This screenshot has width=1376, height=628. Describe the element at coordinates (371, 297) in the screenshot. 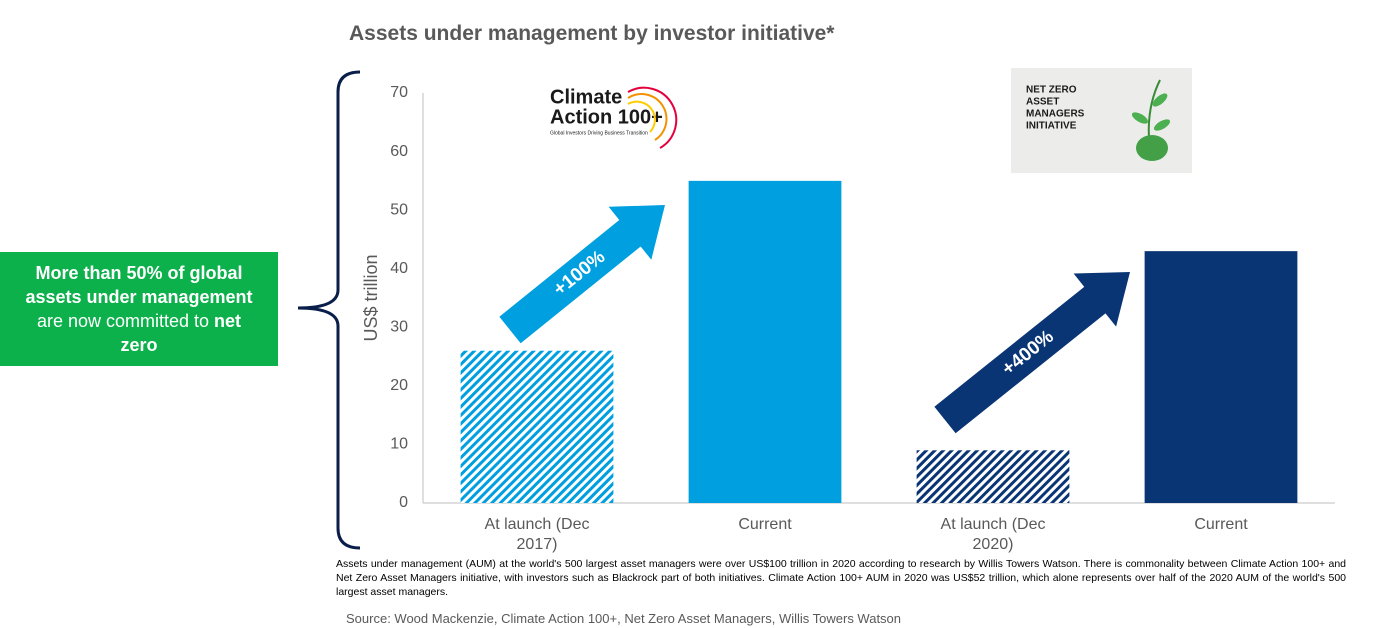

I see `y-axis-label: US$ trillion` at that location.